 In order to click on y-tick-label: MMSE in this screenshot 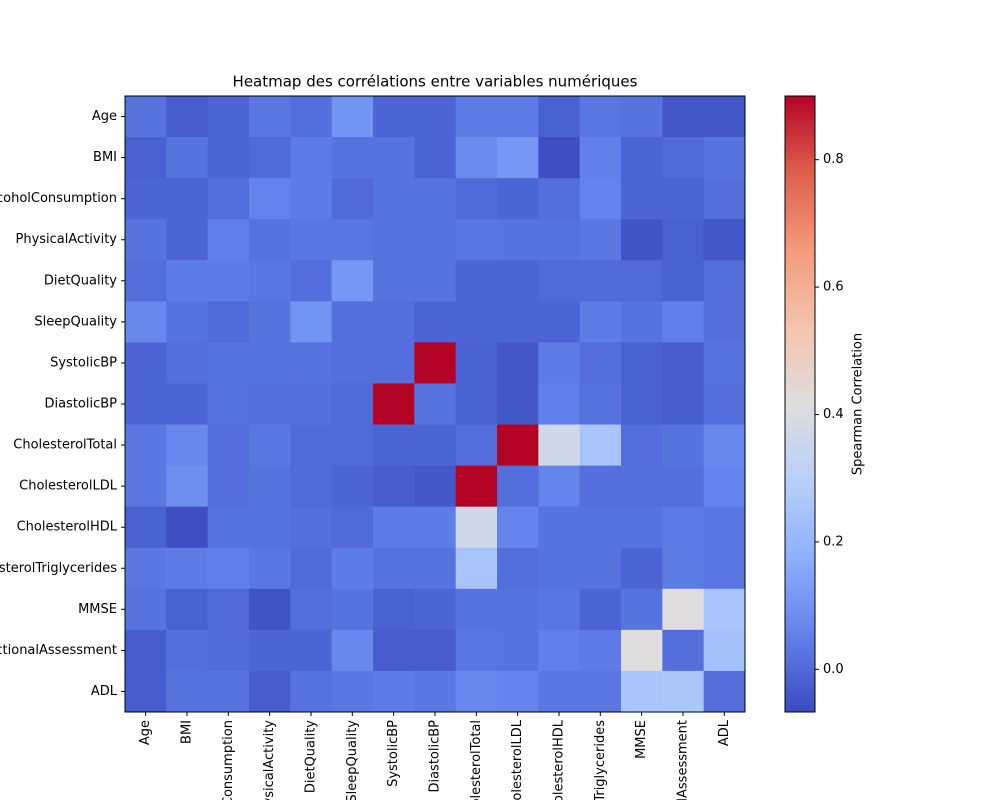, I will do `click(97, 609)`.